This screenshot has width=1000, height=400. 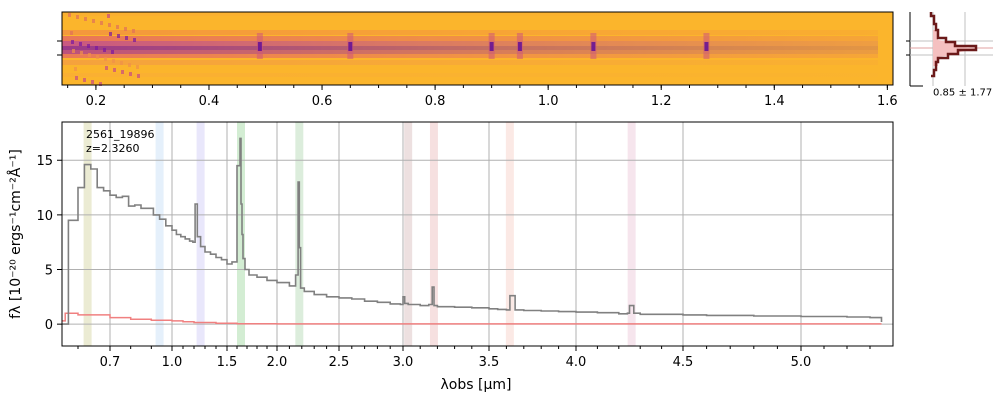 I want to click on y-tick-label: 10, so click(x=44, y=216).